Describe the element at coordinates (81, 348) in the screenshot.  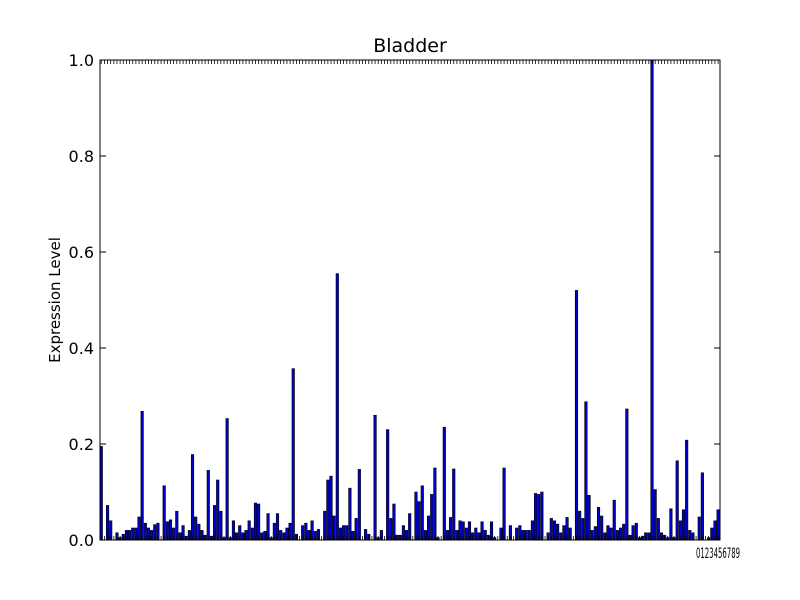
I see `y-tick-label: 0.4` at that location.